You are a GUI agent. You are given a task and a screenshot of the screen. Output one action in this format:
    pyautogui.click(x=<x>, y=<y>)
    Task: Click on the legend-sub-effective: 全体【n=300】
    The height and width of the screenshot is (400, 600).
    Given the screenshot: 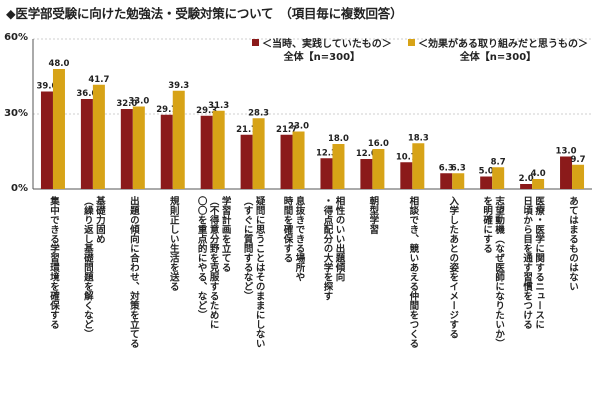 What is the action you would take?
    pyautogui.click(x=498, y=57)
    